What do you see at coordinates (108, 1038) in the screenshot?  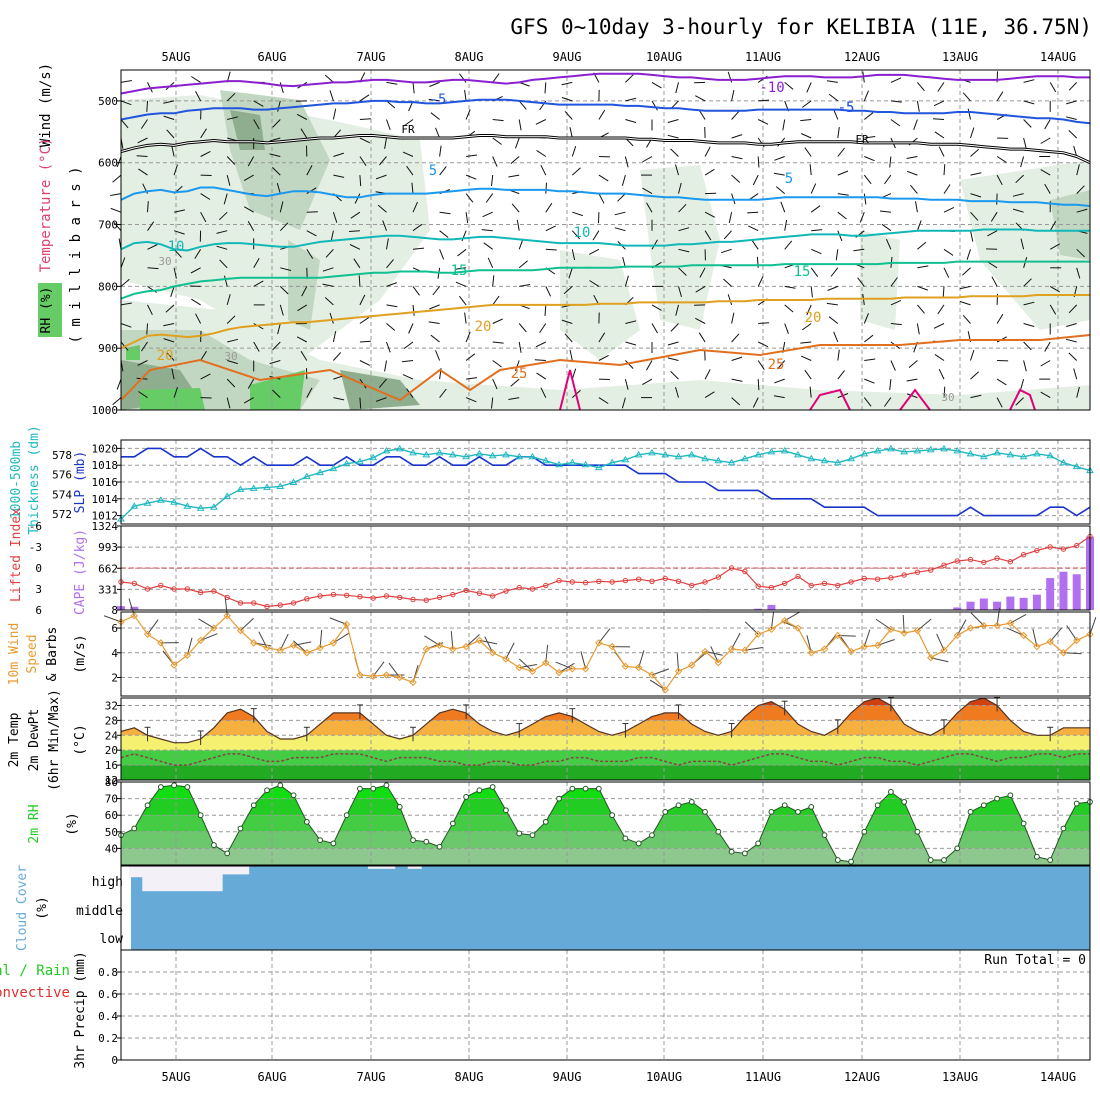 I see `tick-label: 0.2` at bounding box center [108, 1038].